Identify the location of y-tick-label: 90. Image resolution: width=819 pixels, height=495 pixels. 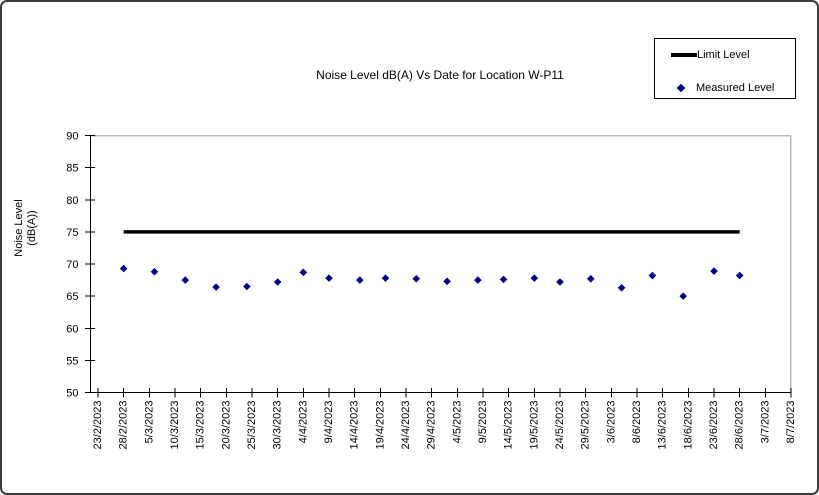
(72, 137).